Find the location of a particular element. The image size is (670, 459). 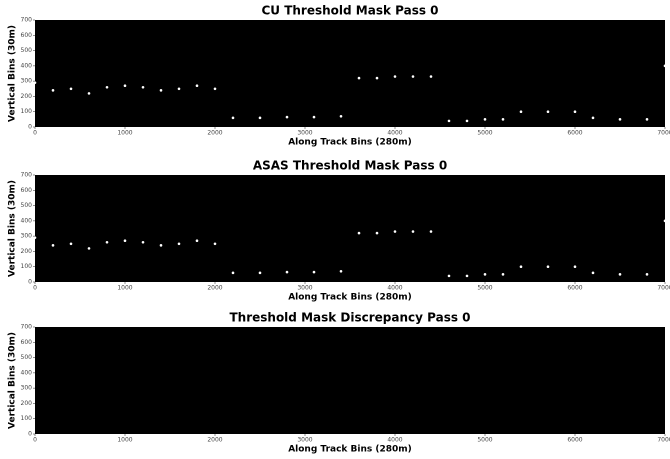

panel-title: ASAS Threshold Mask Pass 0 is located at coordinates (350, 166).